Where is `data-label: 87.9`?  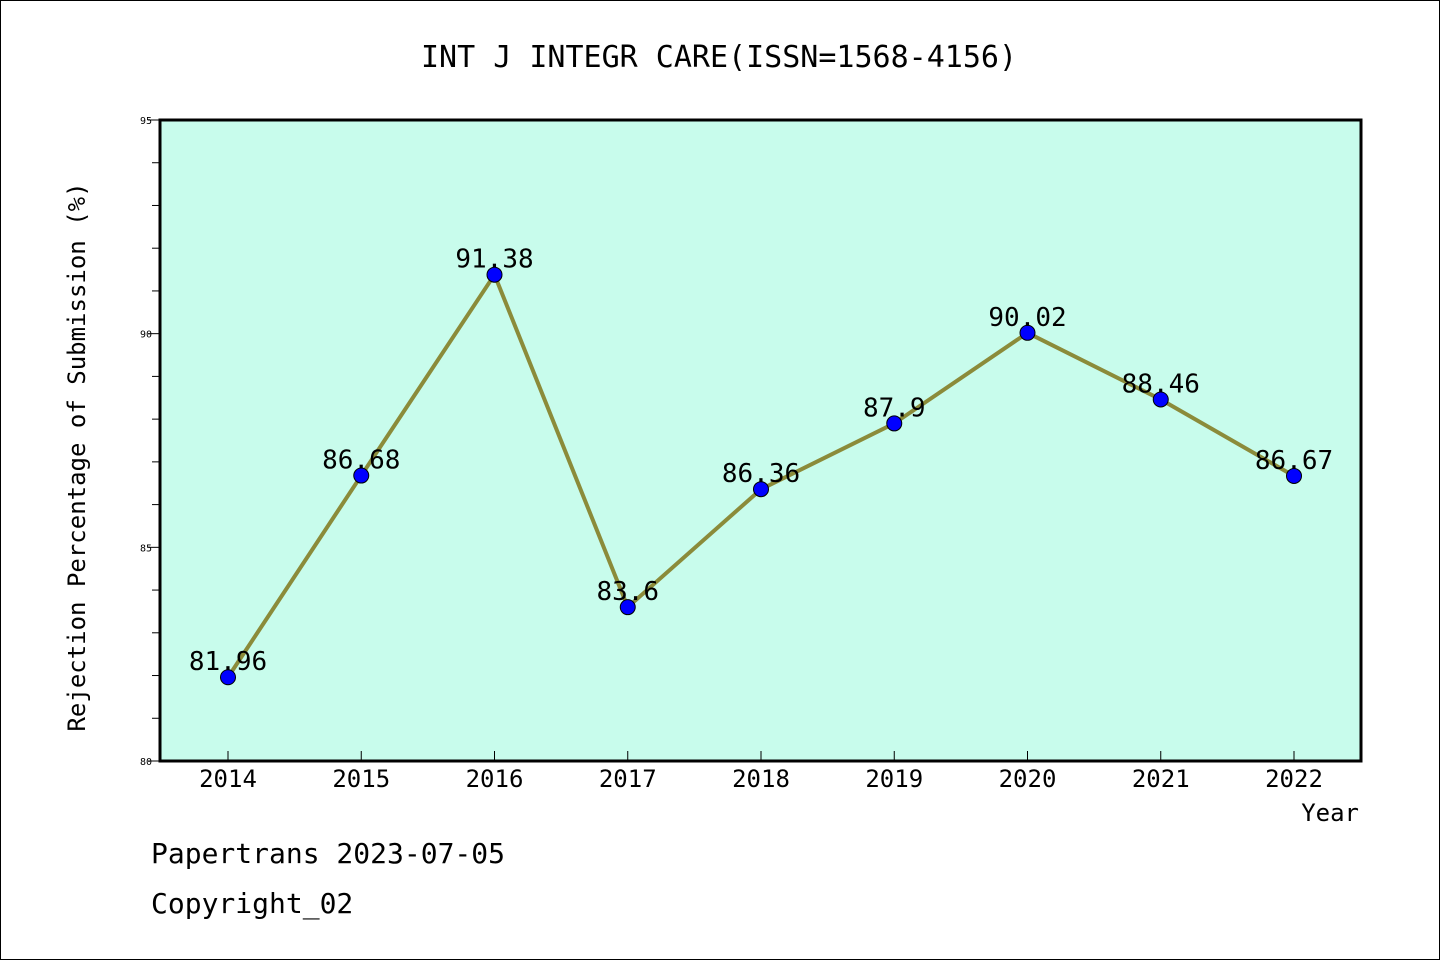
data-label: 87.9 is located at coordinates (894, 408).